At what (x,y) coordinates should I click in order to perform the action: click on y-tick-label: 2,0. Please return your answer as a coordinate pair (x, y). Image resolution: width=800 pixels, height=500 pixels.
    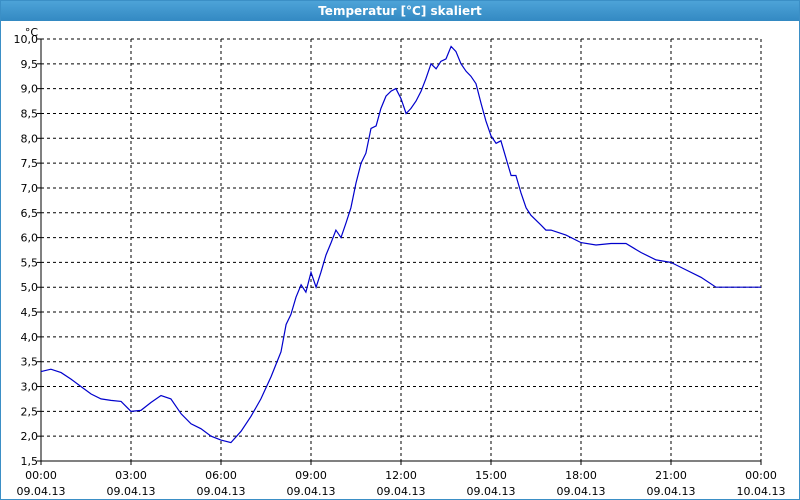
    Looking at the image, I should click on (30, 436).